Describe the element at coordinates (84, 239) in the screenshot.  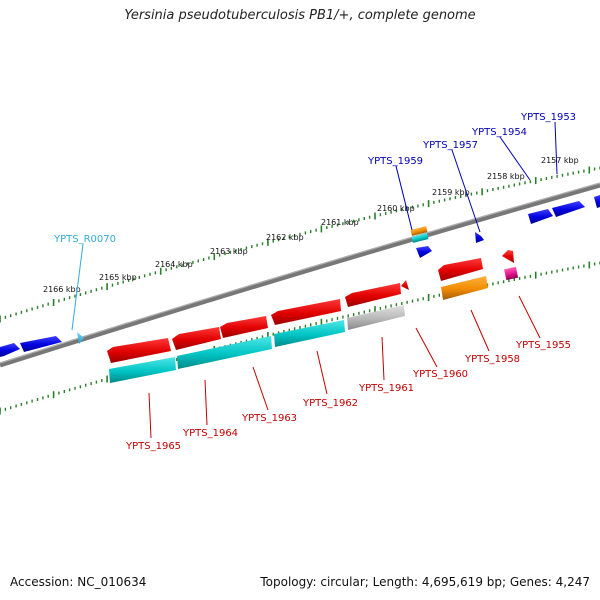
I see `gene-label-r0070: YPTS_R0070` at that location.